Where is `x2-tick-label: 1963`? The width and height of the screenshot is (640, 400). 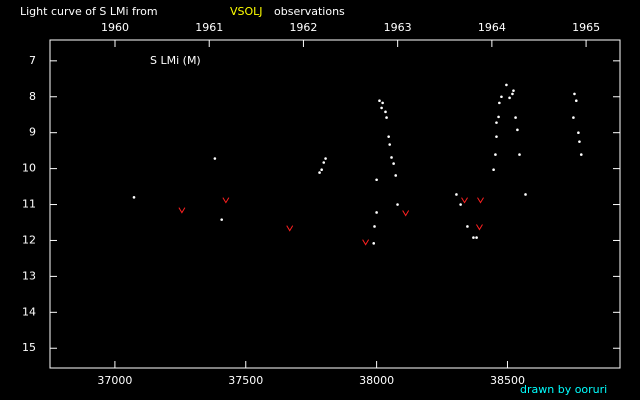 x2-tick-label: 1963 is located at coordinates (398, 27).